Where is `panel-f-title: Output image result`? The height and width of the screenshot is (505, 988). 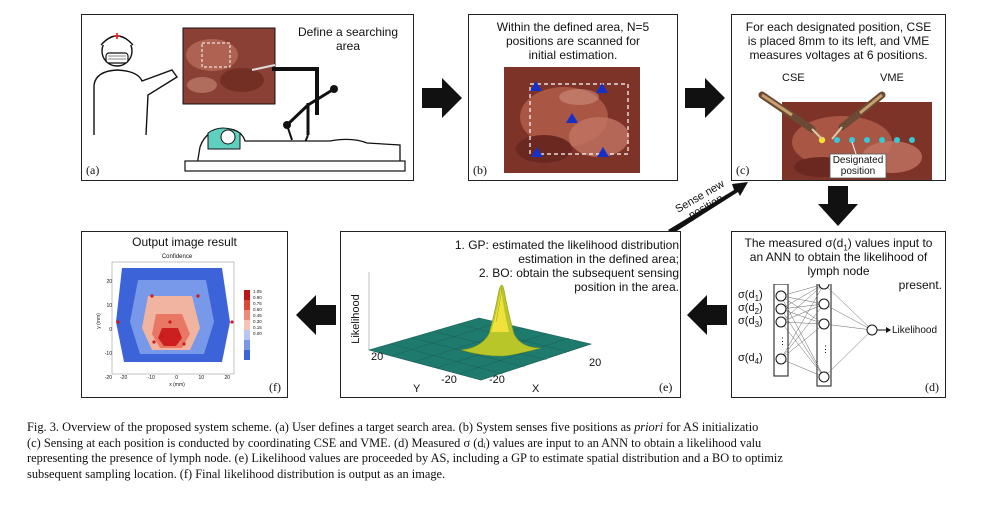
panel-f-title: Output image result is located at coordinates (184, 242).